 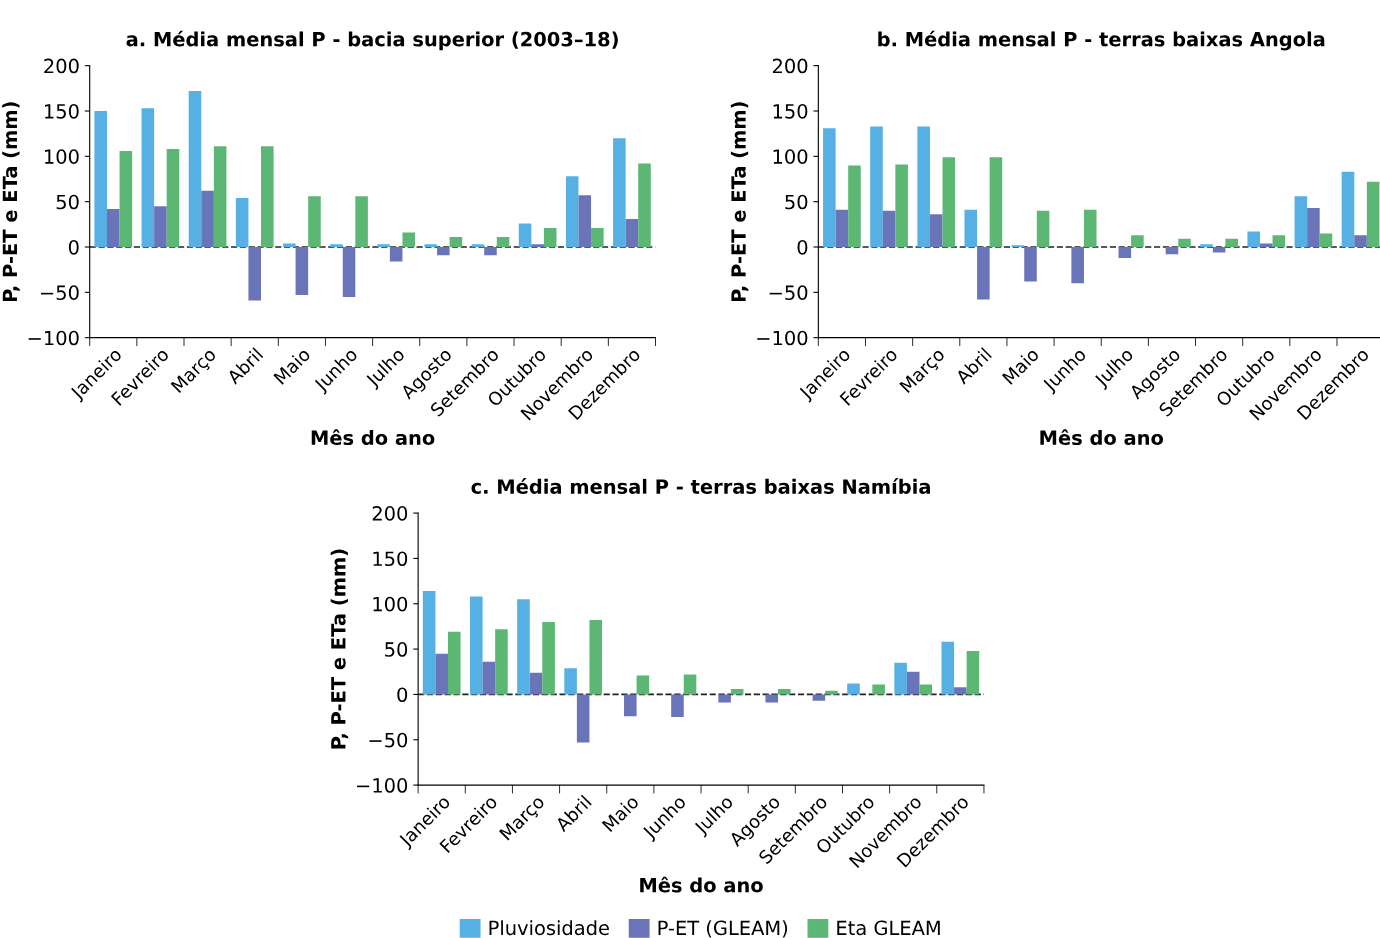 What do you see at coordinates (549, 928) in the screenshot?
I see `legend-label: Pluviosidade` at bounding box center [549, 928].